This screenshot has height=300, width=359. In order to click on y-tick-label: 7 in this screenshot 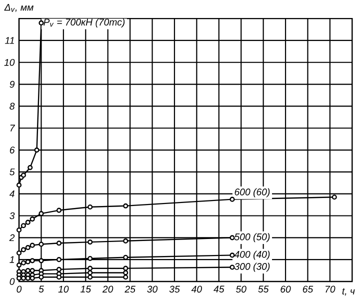, I will do `click(13, 128)`.